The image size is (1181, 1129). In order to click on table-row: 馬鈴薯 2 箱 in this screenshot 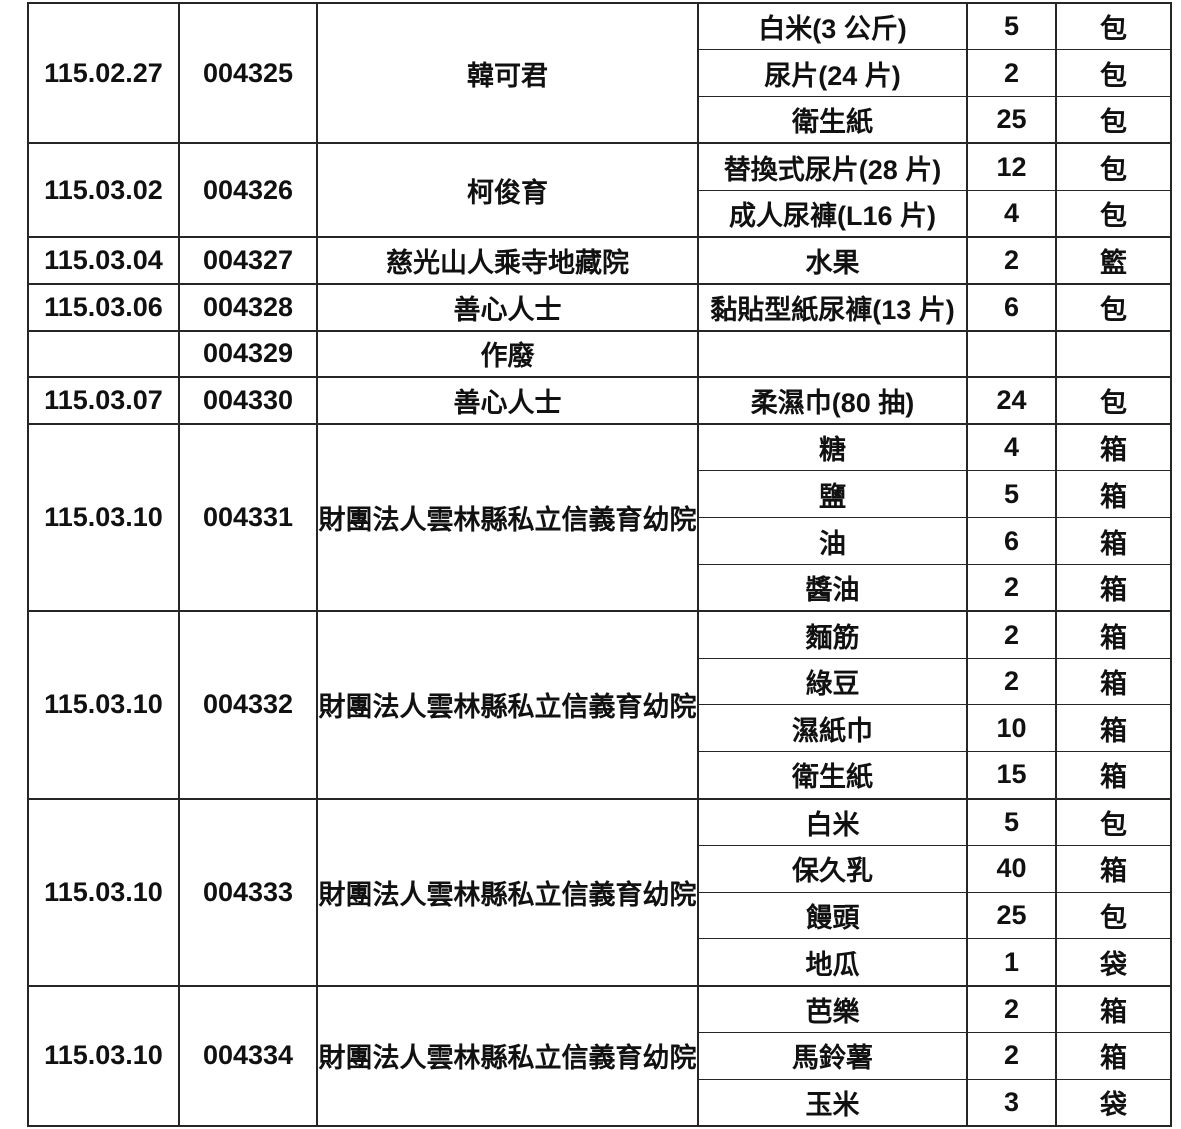, I will do `click(600, 1056)`.